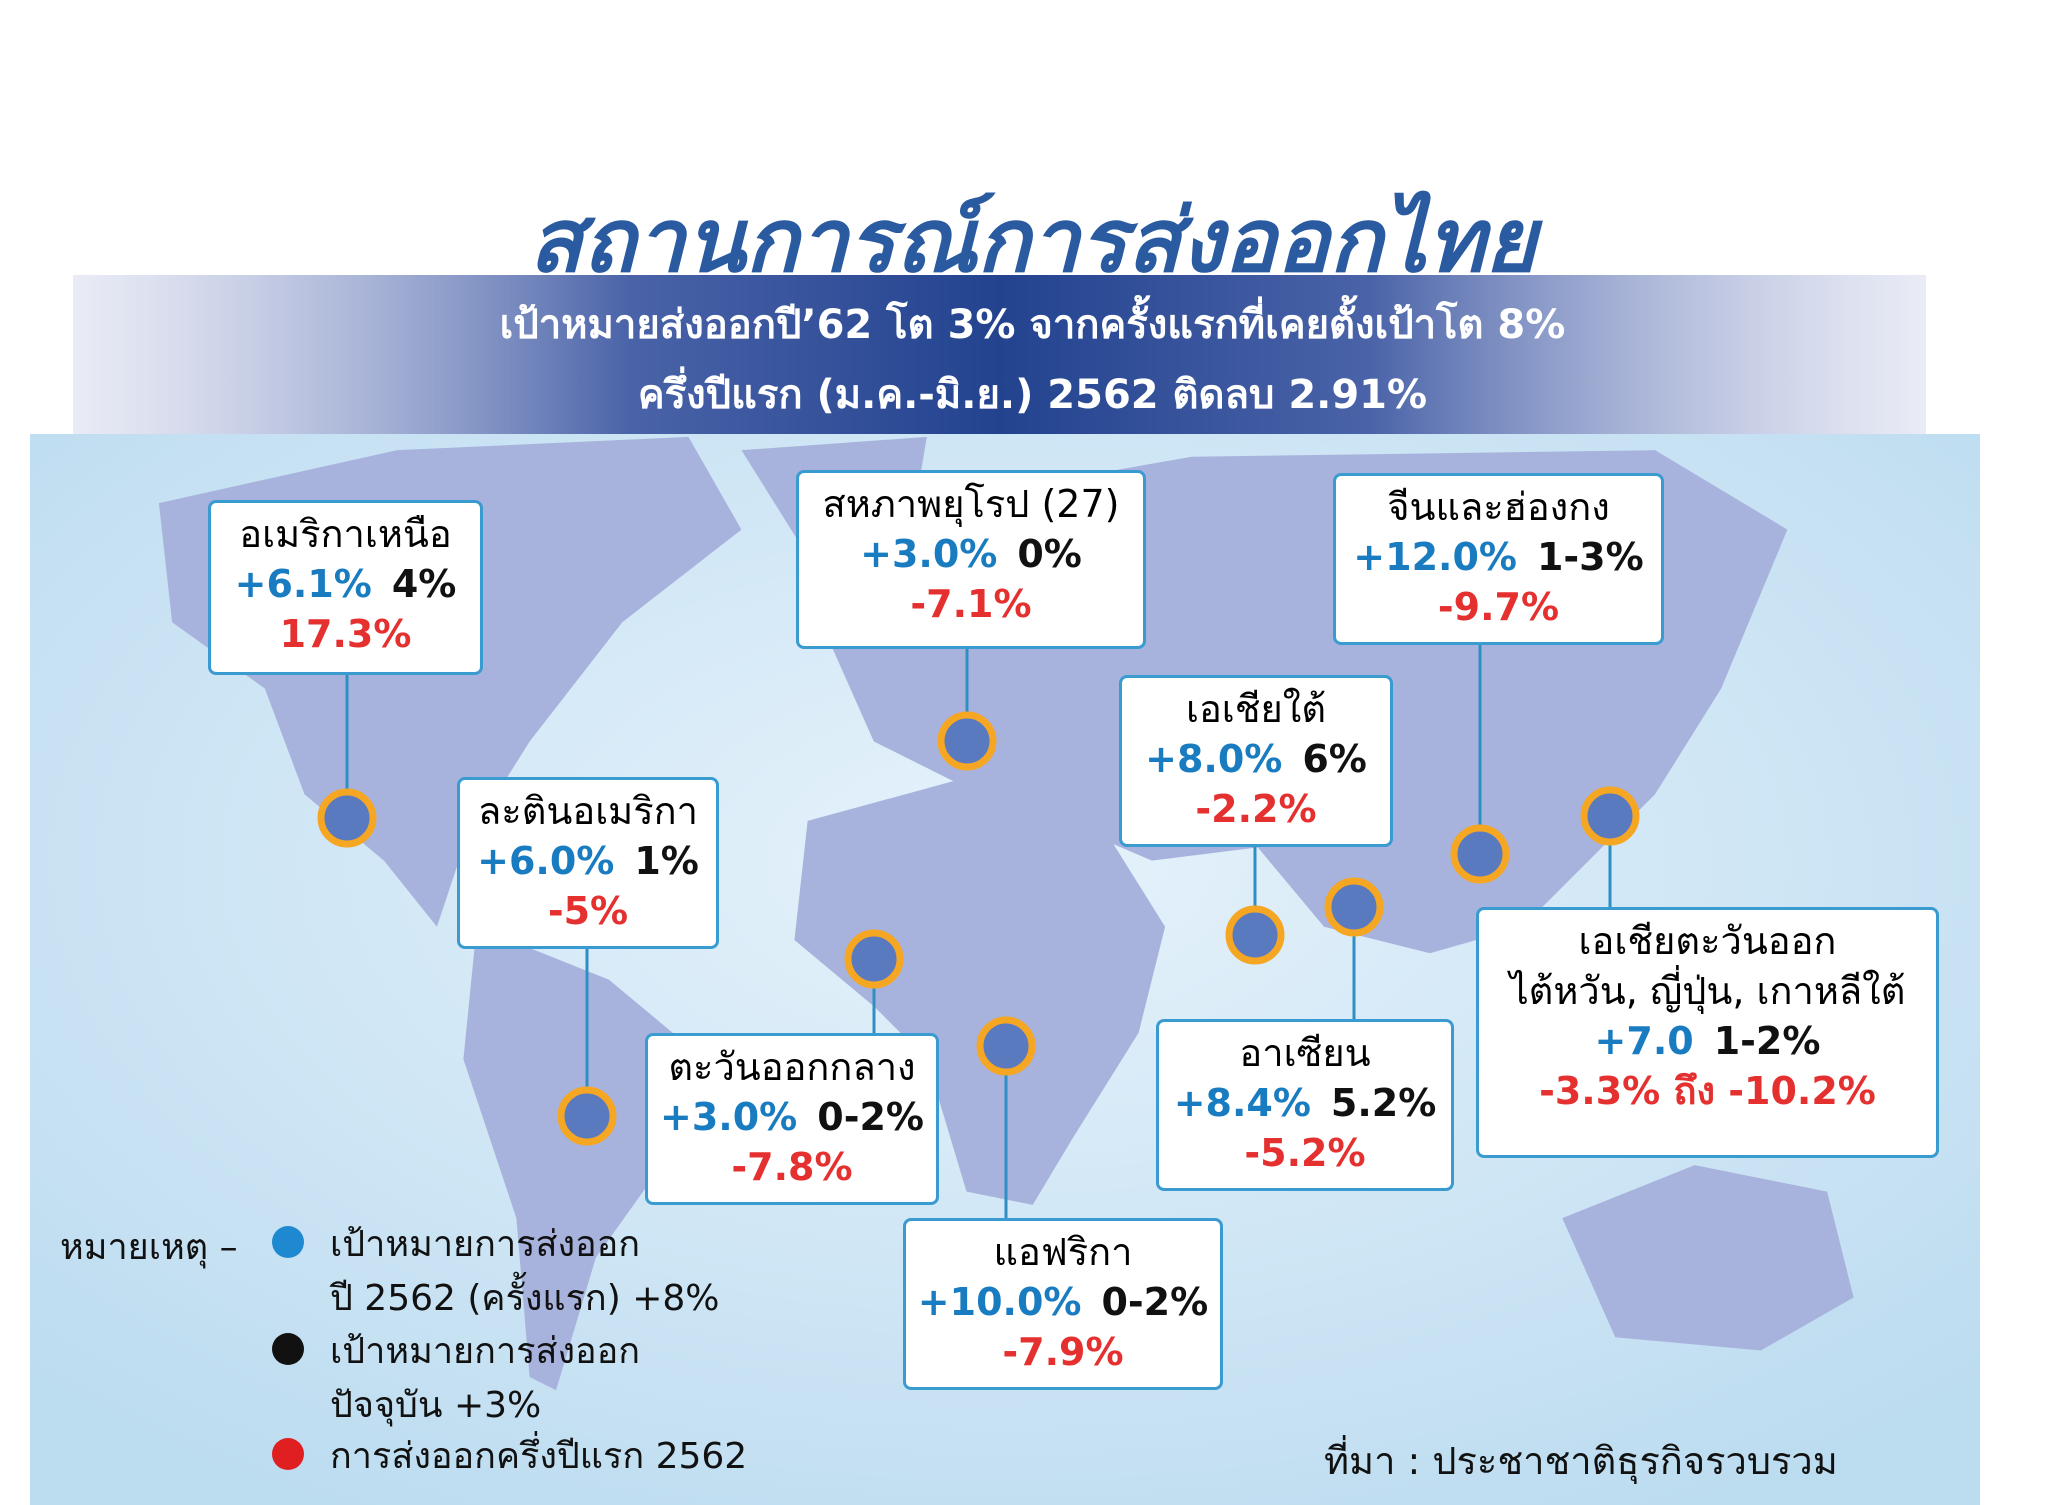  I want to click on first-half: -5%, so click(588, 911).